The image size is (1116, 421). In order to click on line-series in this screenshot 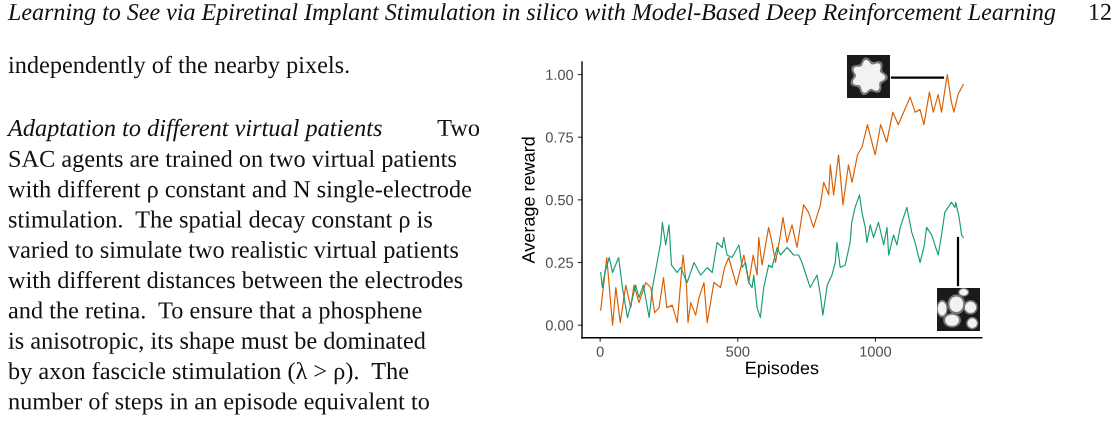, I will do `click(782, 256)`.